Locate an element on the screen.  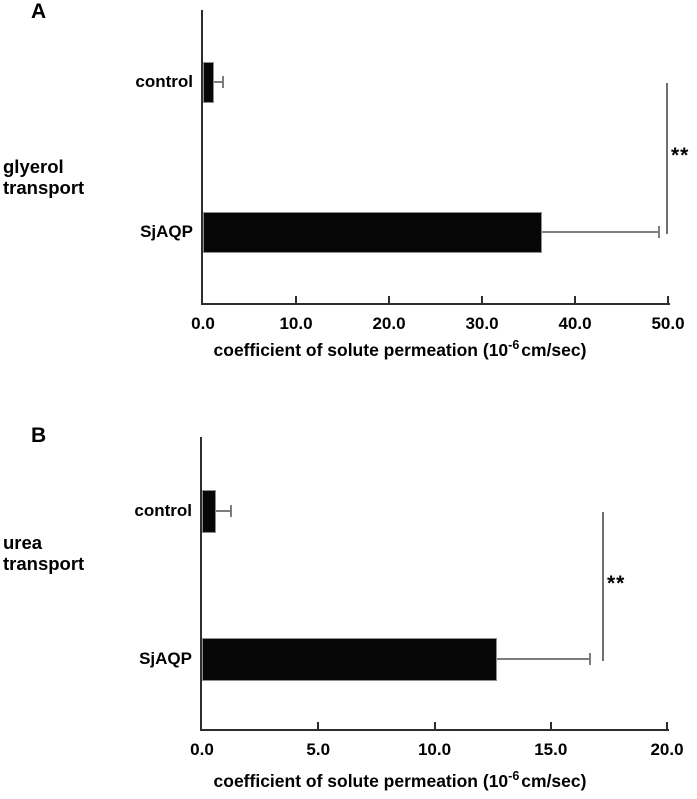
panel-a-letter: A is located at coordinates (39, 11).